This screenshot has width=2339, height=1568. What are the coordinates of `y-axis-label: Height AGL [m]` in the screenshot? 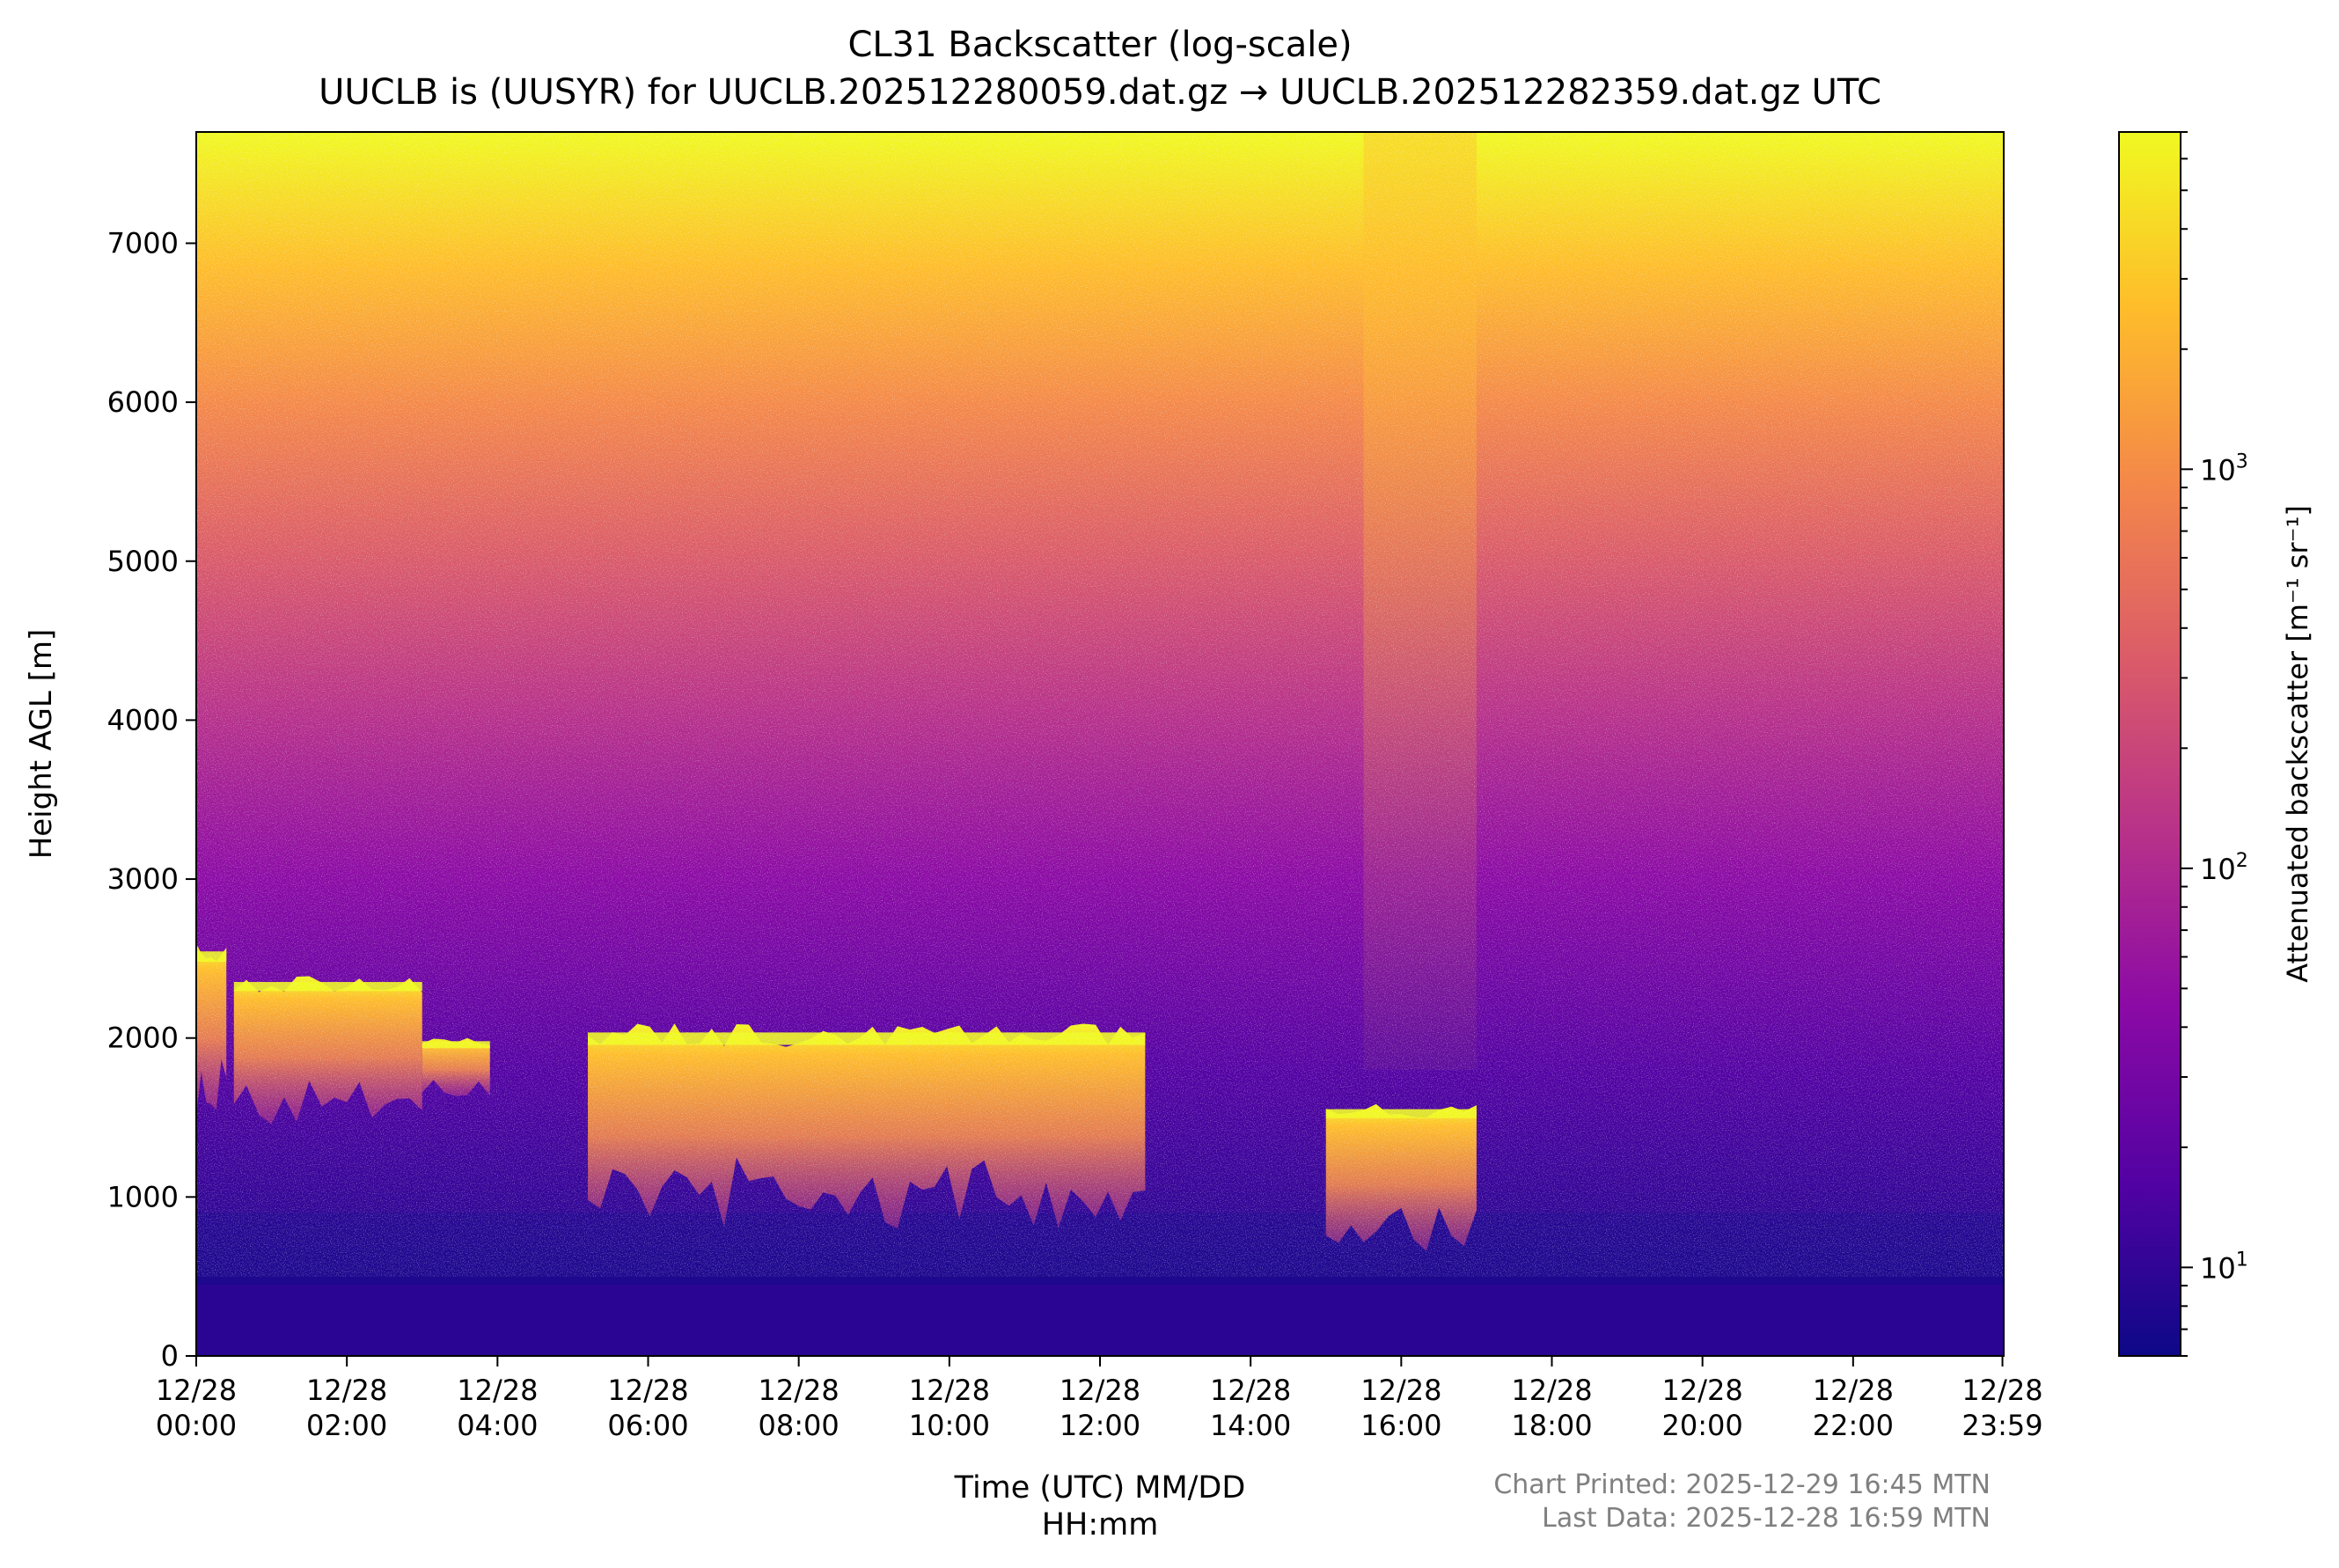 It's located at (41, 744).